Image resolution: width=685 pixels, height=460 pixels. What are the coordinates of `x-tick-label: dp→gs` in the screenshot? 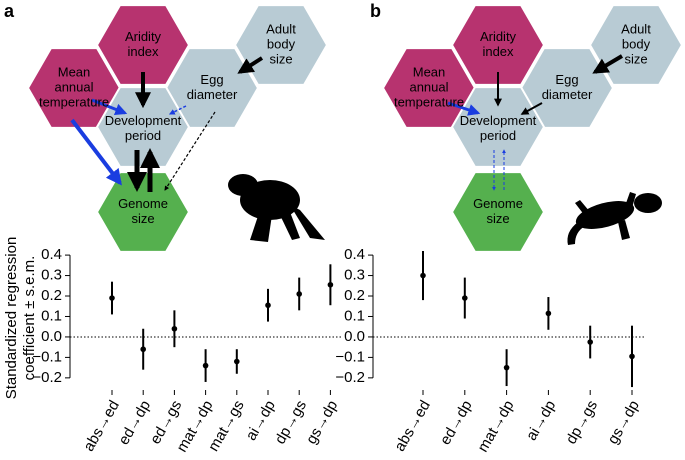 It's located at (582, 422).